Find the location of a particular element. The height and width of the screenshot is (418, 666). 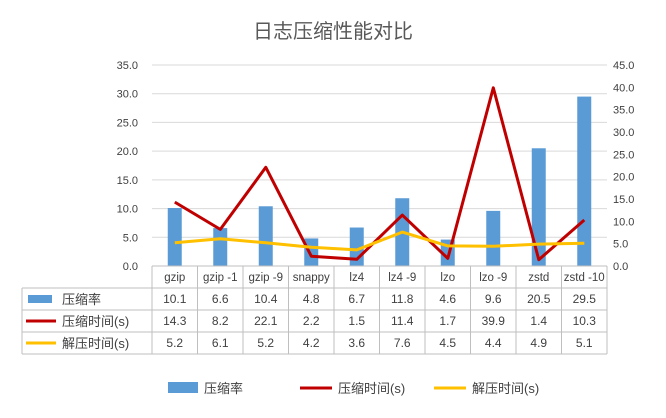

table-cell-value: 7.6 is located at coordinates (402, 343).